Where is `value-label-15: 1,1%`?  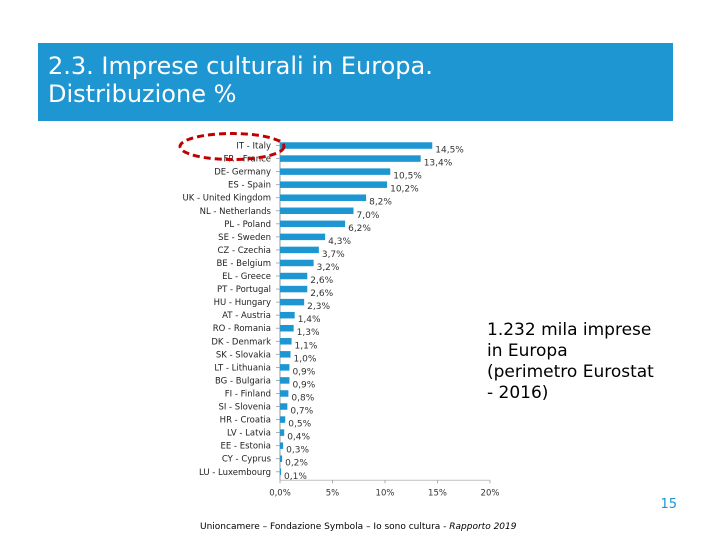
value-label-15: 1,1% is located at coordinates (306, 346).